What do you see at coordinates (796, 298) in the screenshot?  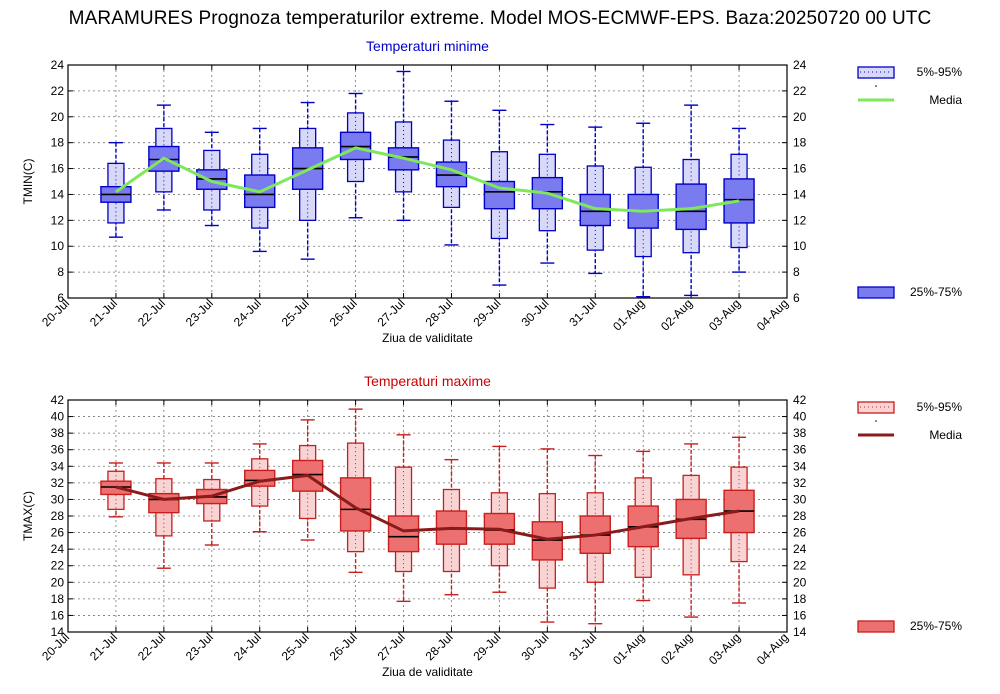 I see `ytick-label-right: 6` at bounding box center [796, 298].